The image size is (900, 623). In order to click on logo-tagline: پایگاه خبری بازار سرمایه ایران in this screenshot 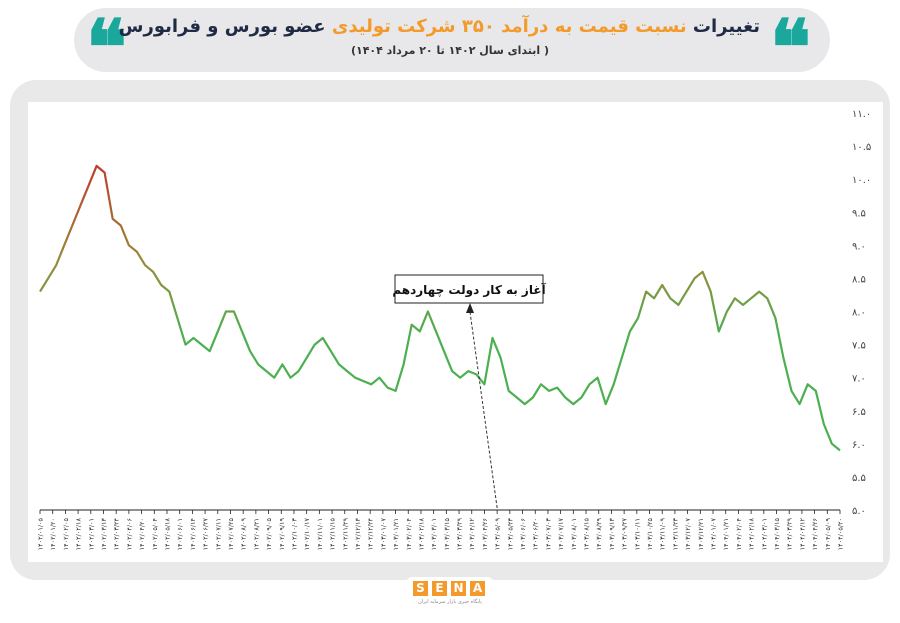, I will do `click(450, 602)`.